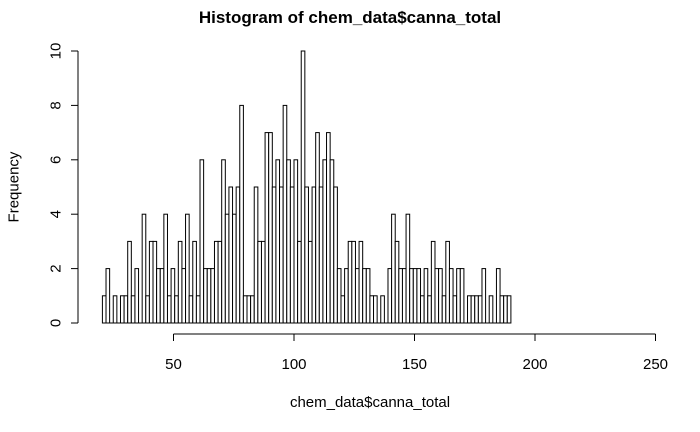  Describe the element at coordinates (173, 364) in the screenshot. I see `x-tick-label: 50` at that location.